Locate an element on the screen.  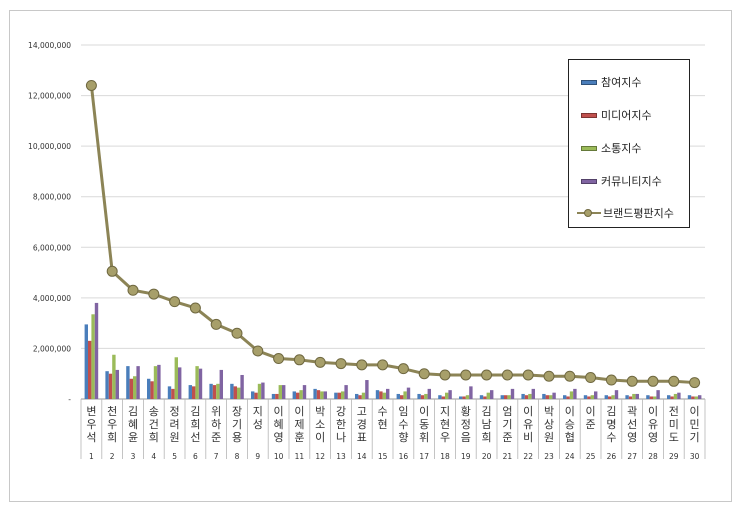
rank-label: 14 is located at coordinates (362, 456).